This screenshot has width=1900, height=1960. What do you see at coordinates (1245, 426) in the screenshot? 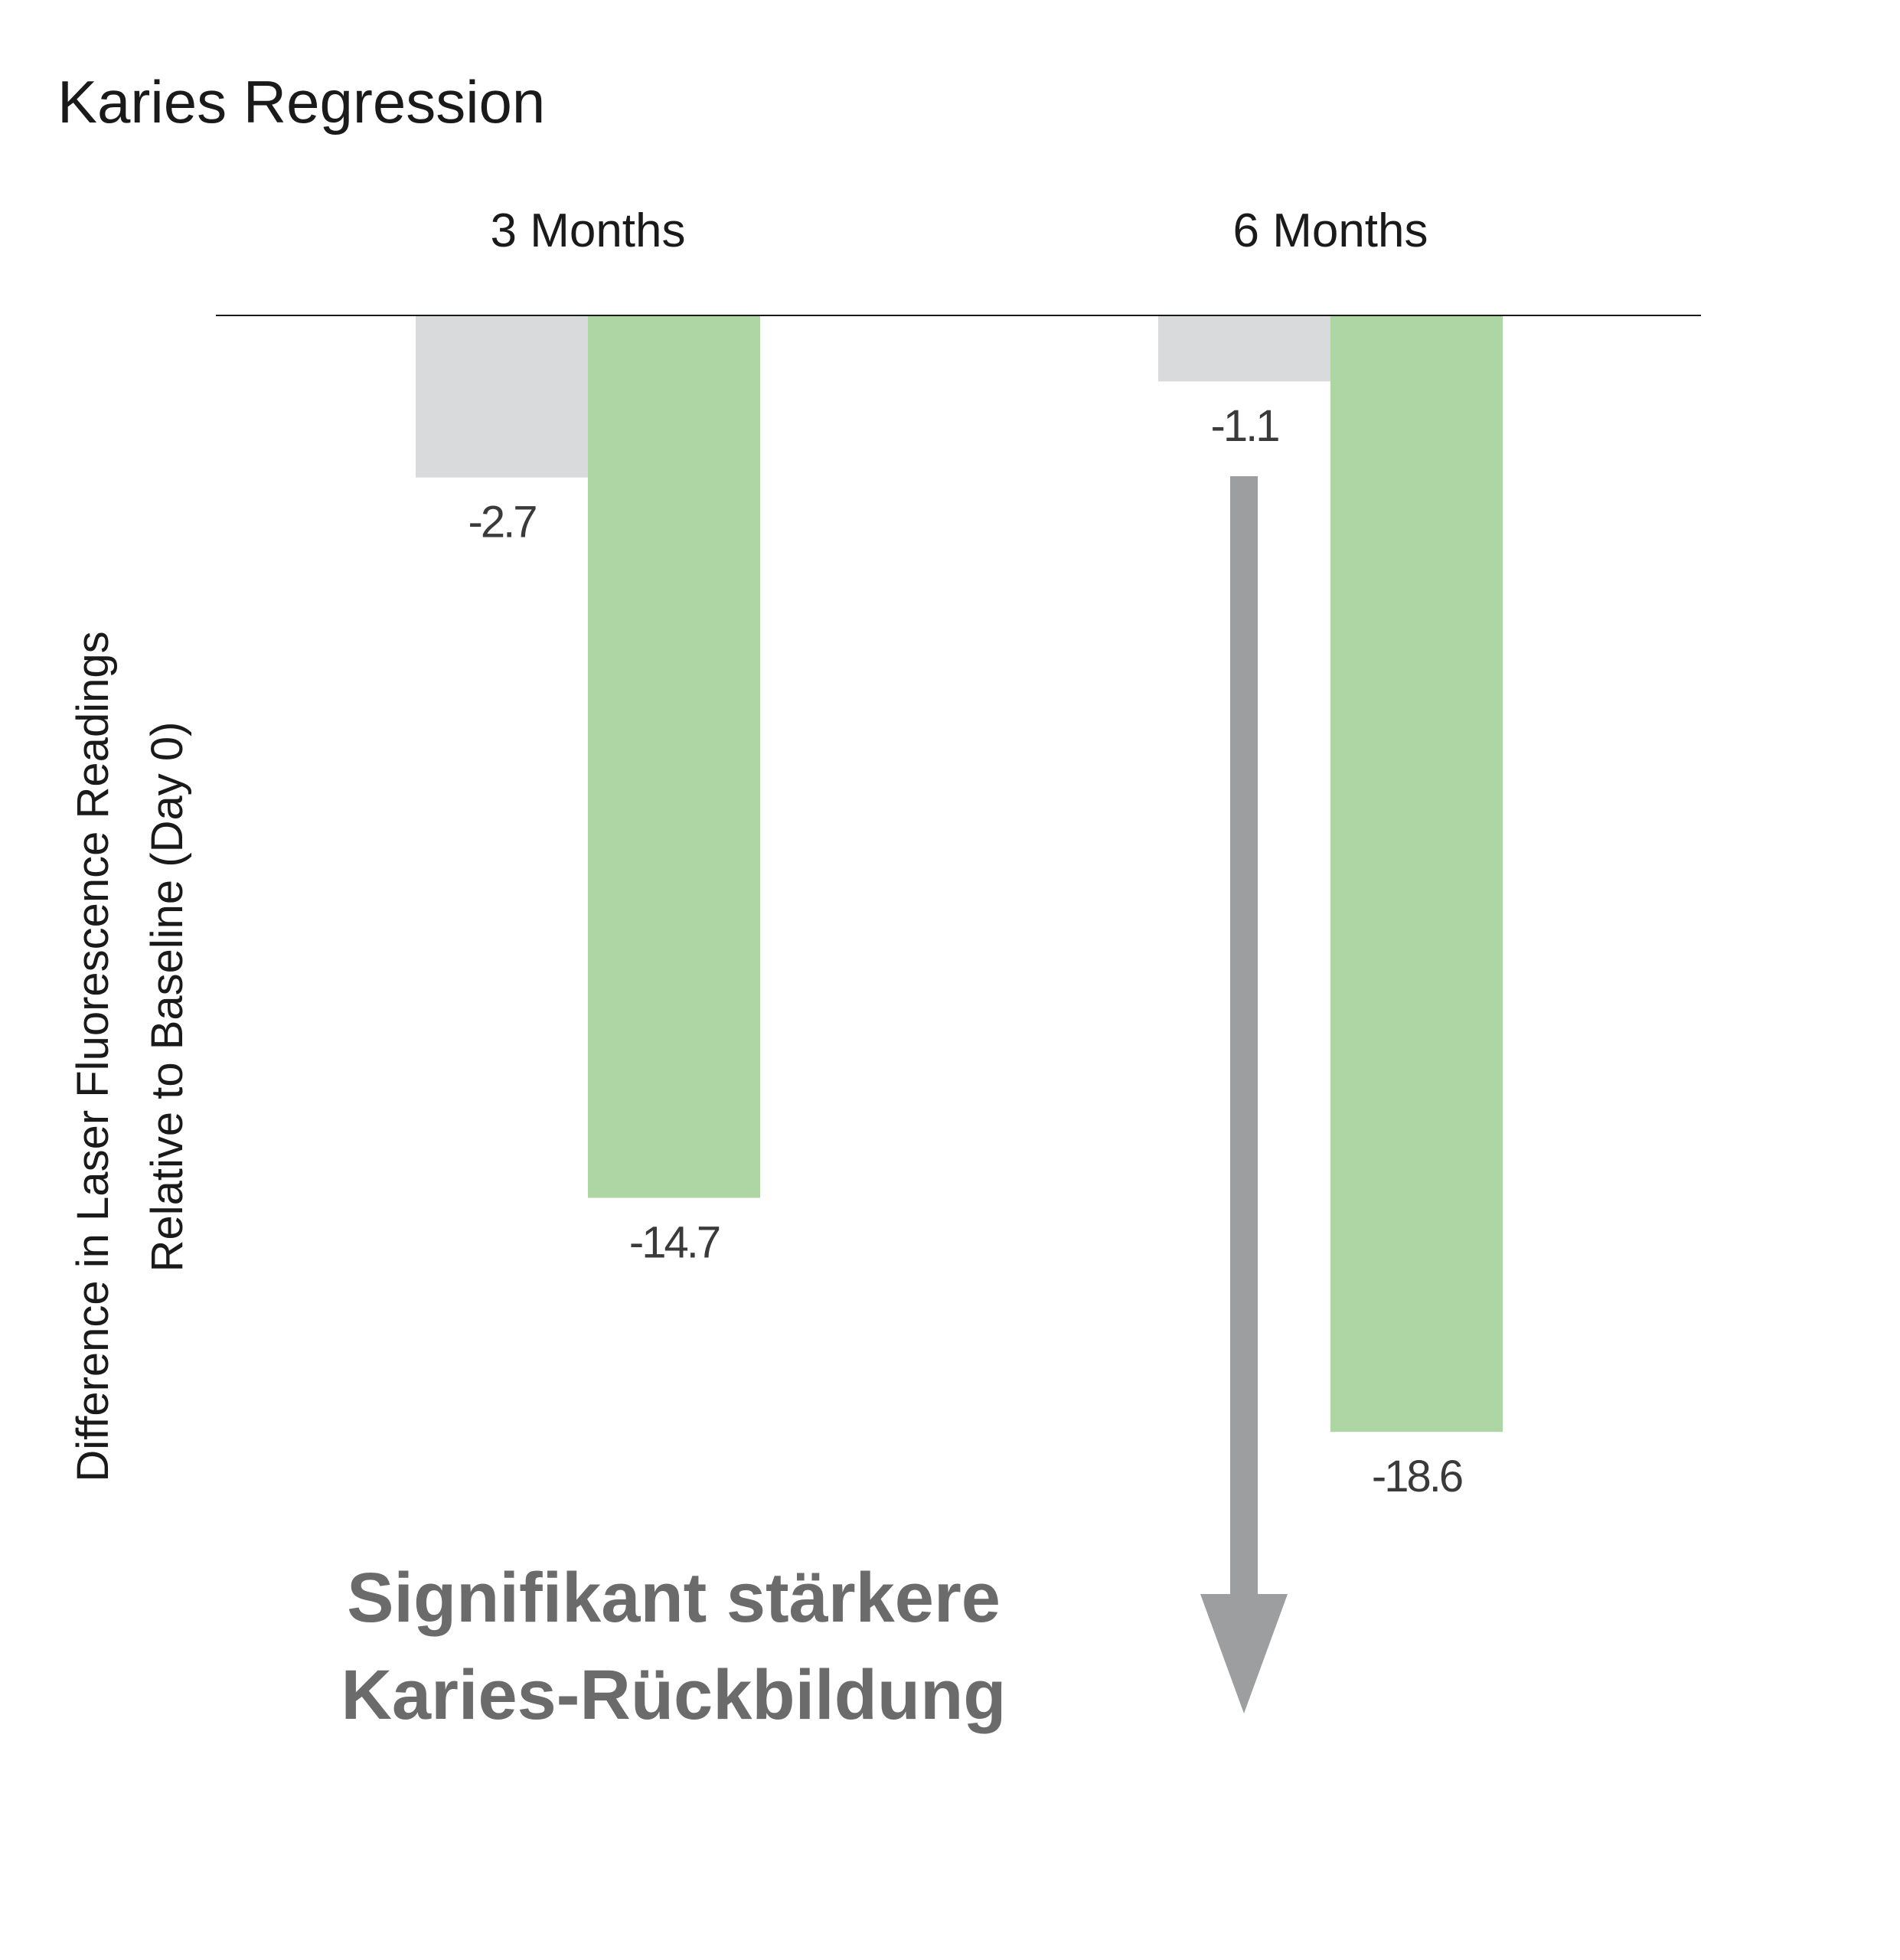
I see `value-label-control-6-months: -1.1` at bounding box center [1245, 426].